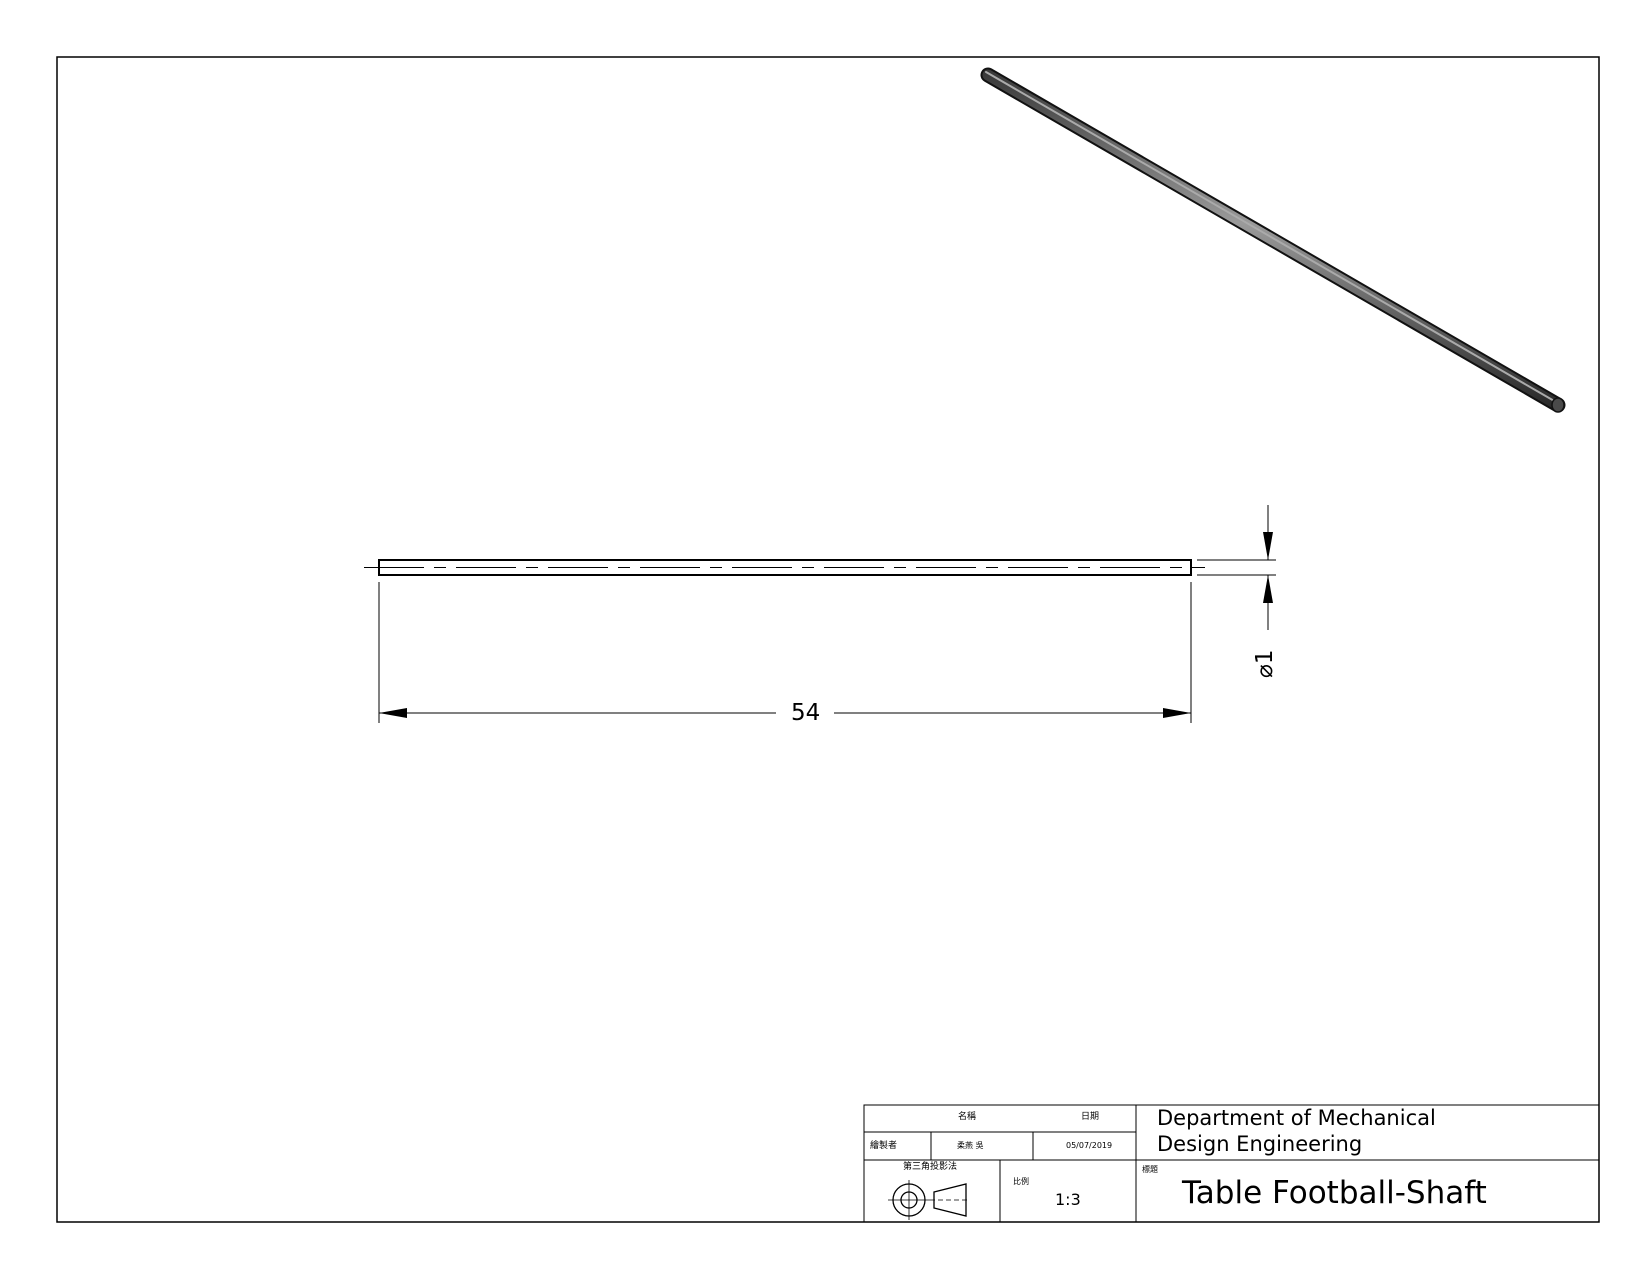  What do you see at coordinates (1150, 1169) in the screenshot?
I see `title-label: 標題` at bounding box center [1150, 1169].